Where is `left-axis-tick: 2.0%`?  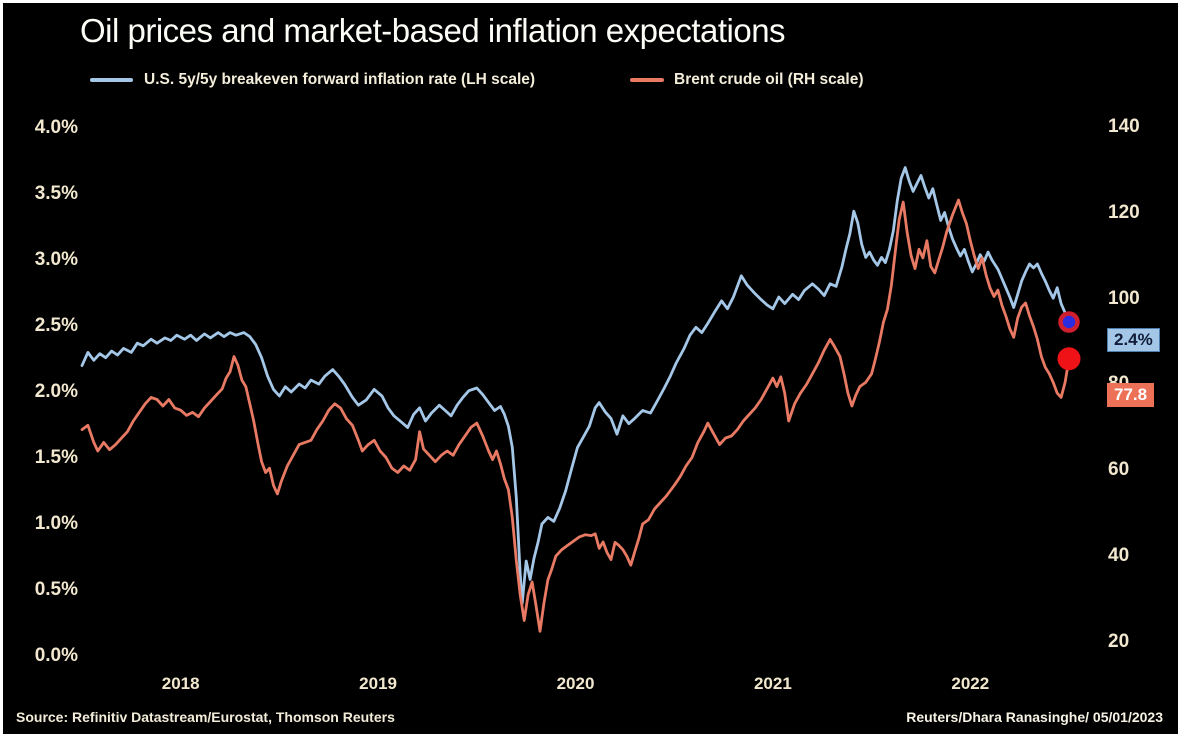
left-axis-tick: 2.0% is located at coordinates (56, 391).